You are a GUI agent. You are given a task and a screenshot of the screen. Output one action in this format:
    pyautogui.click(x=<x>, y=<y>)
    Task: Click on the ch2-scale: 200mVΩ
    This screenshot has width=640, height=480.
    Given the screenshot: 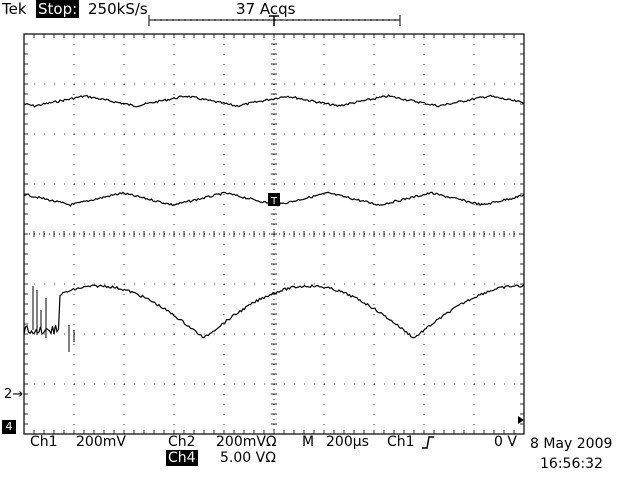 What is the action you would take?
    pyautogui.click(x=246, y=442)
    